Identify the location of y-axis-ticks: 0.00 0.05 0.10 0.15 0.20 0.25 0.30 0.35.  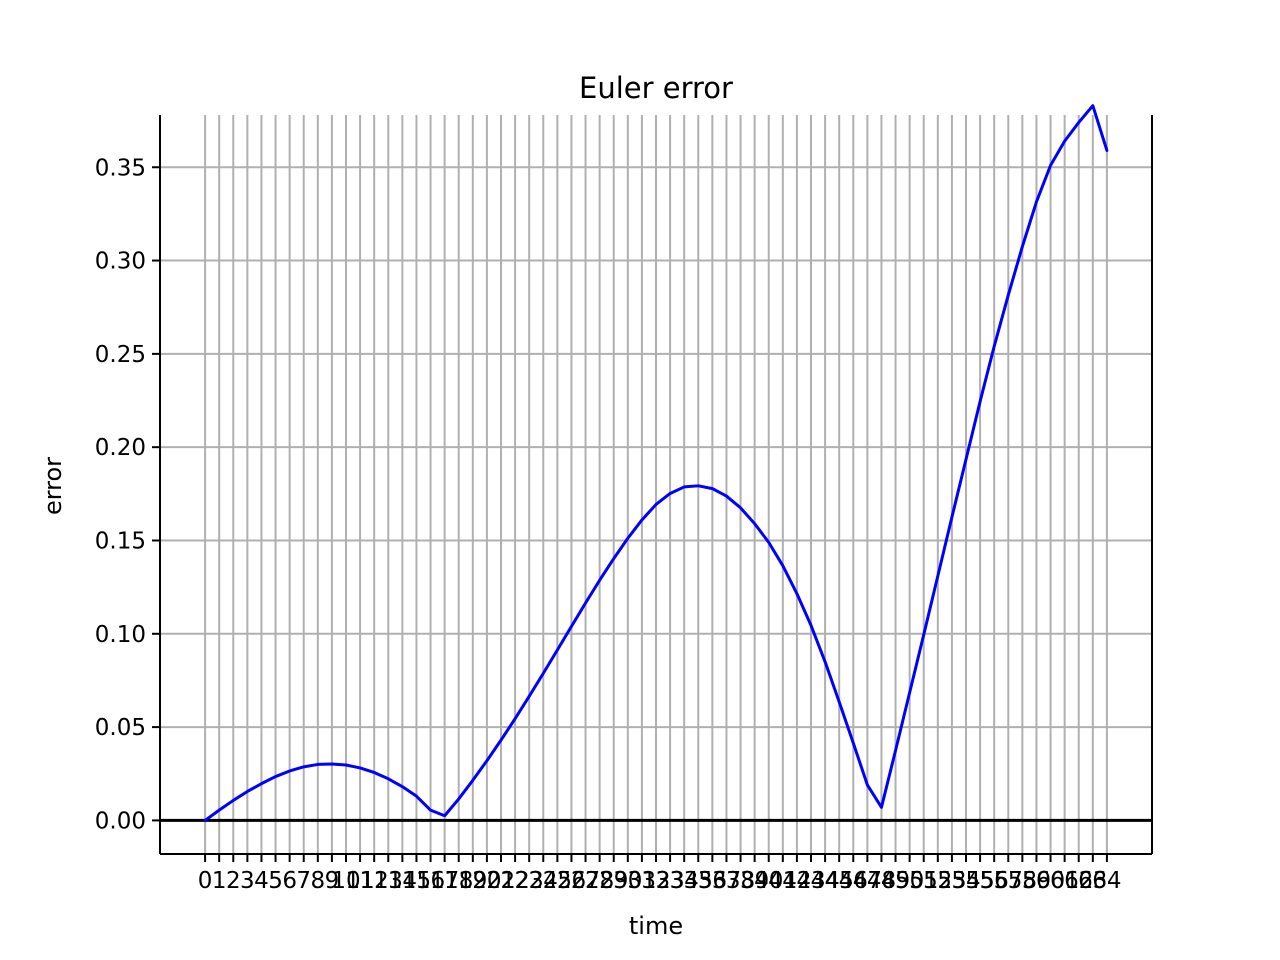
(127, 494).